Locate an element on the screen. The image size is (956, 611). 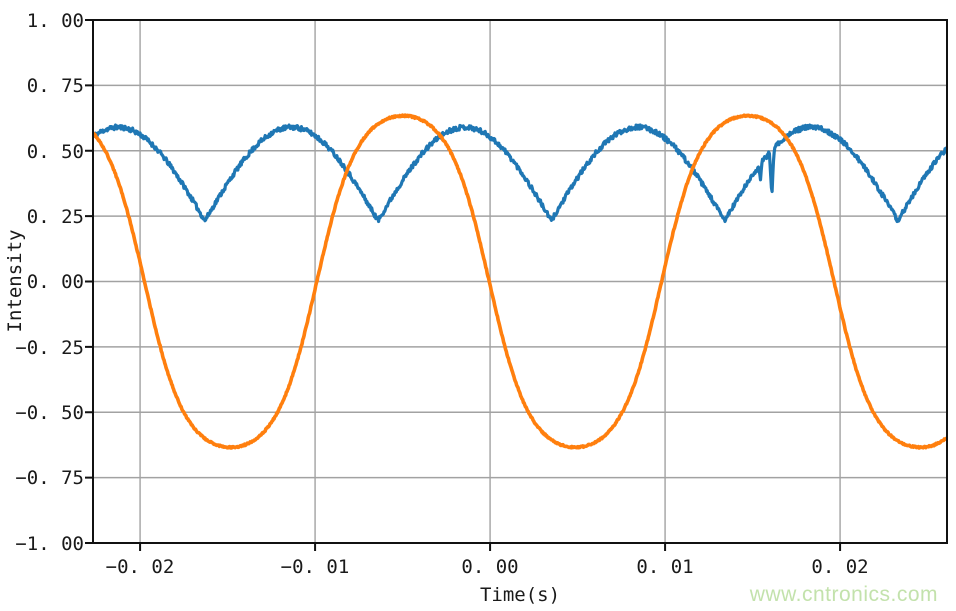
x-tick-label: −0. 01 is located at coordinates (315, 567).